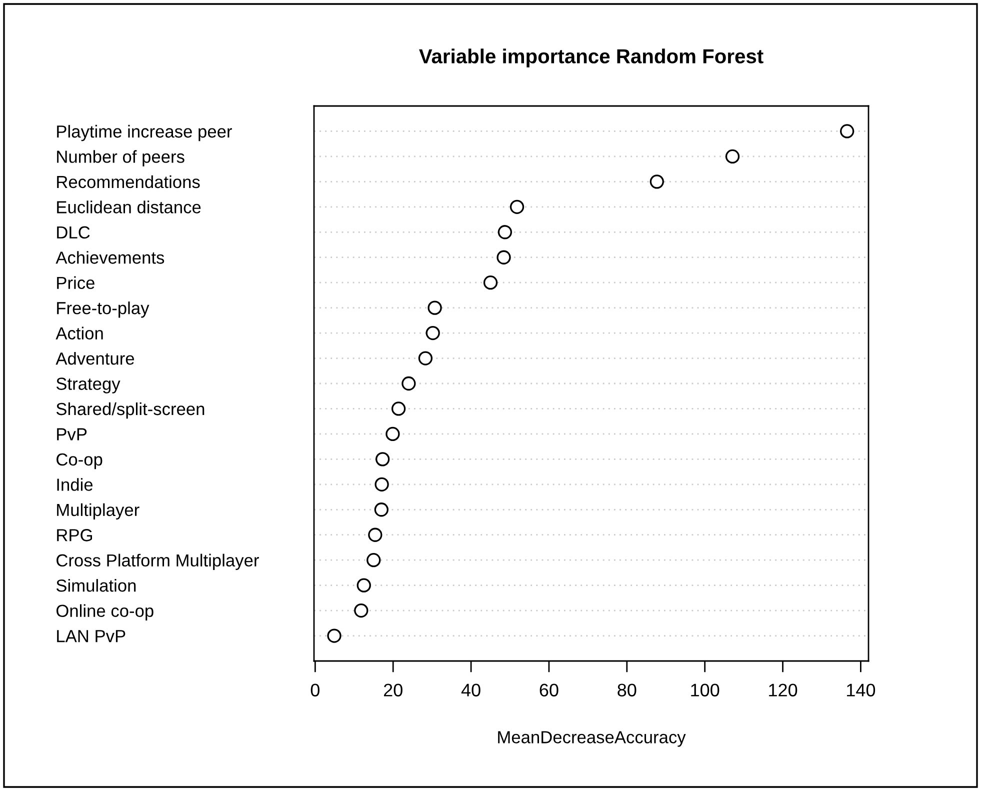 The width and height of the screenshot is (981, 791). Describe the element at coordinates (73, 232) in the screenshot. I see `y-tick-label: DLC` at that location.